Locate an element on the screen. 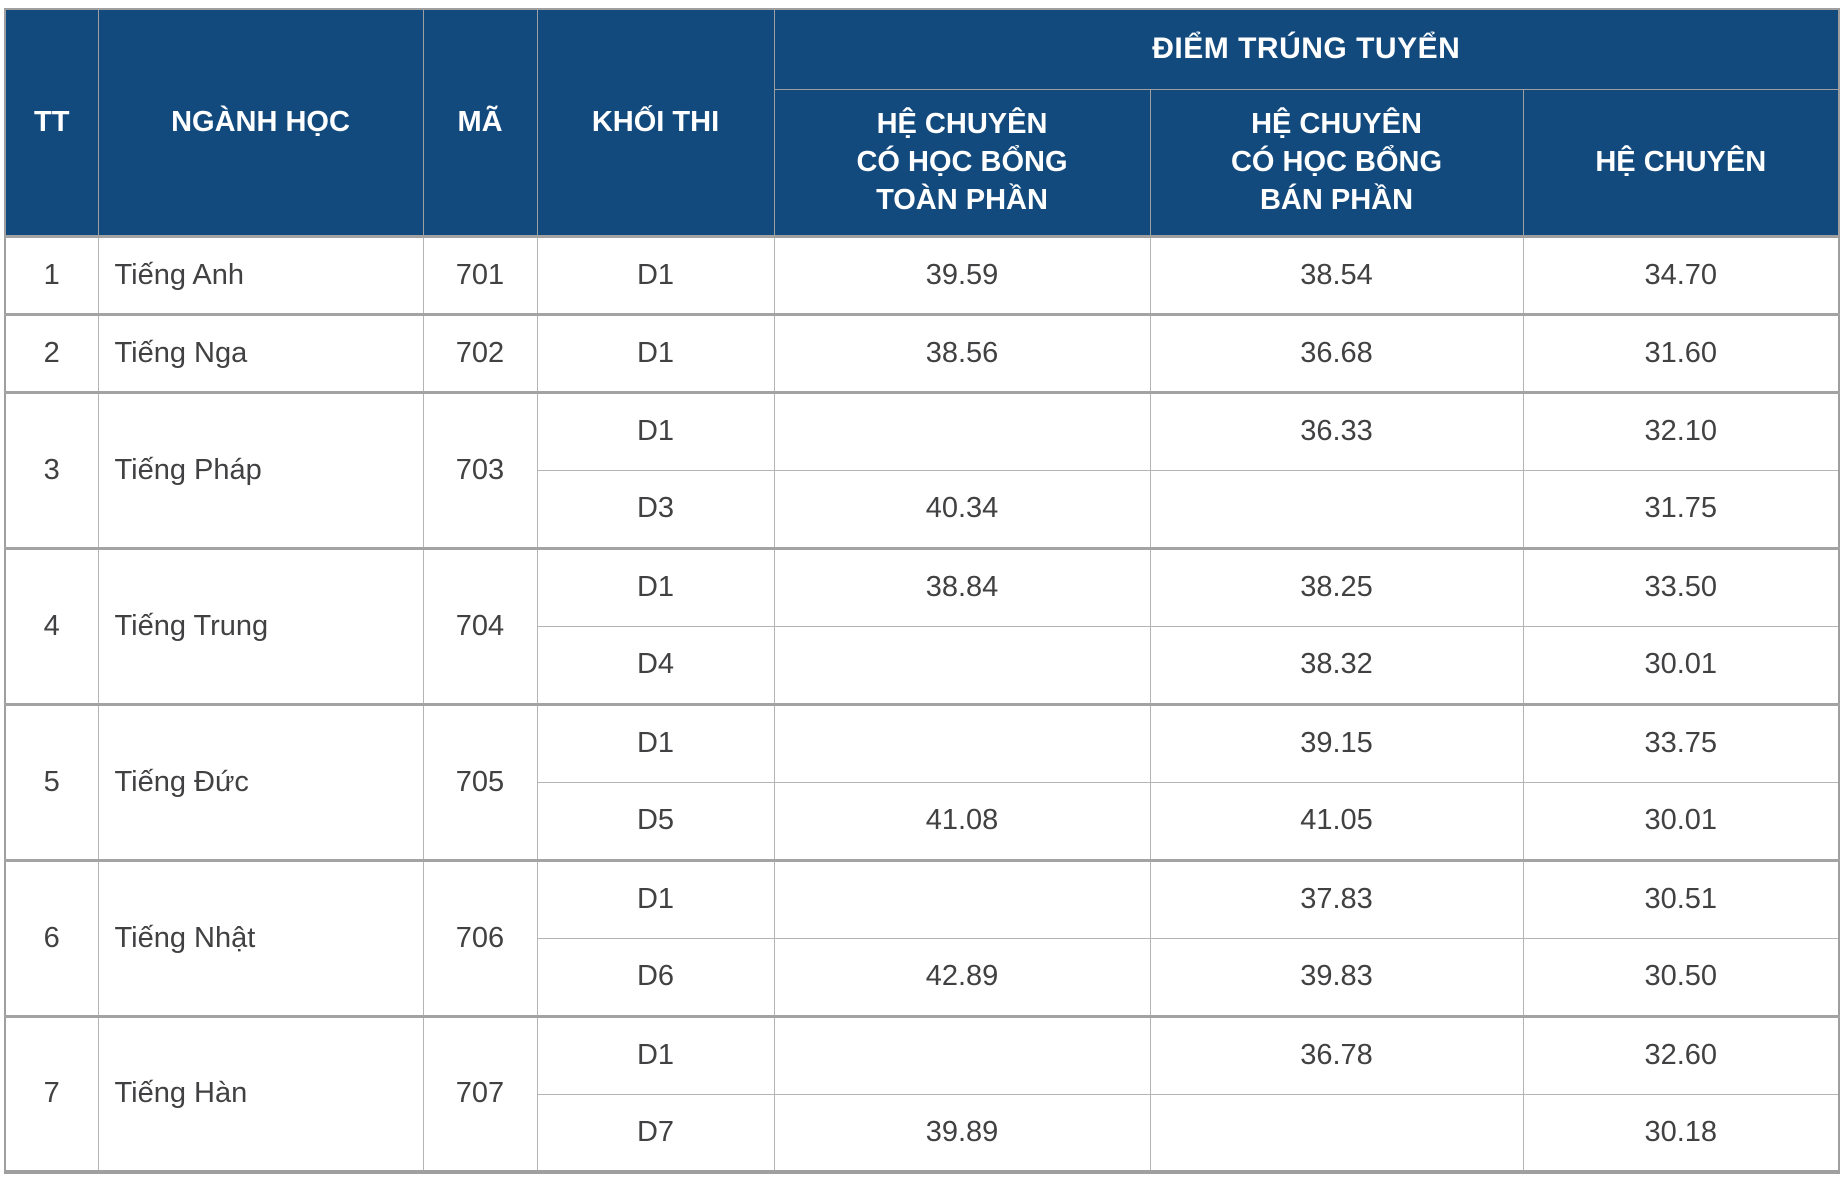  cell-exam-block: D3 is located at coordinates (655, 509).